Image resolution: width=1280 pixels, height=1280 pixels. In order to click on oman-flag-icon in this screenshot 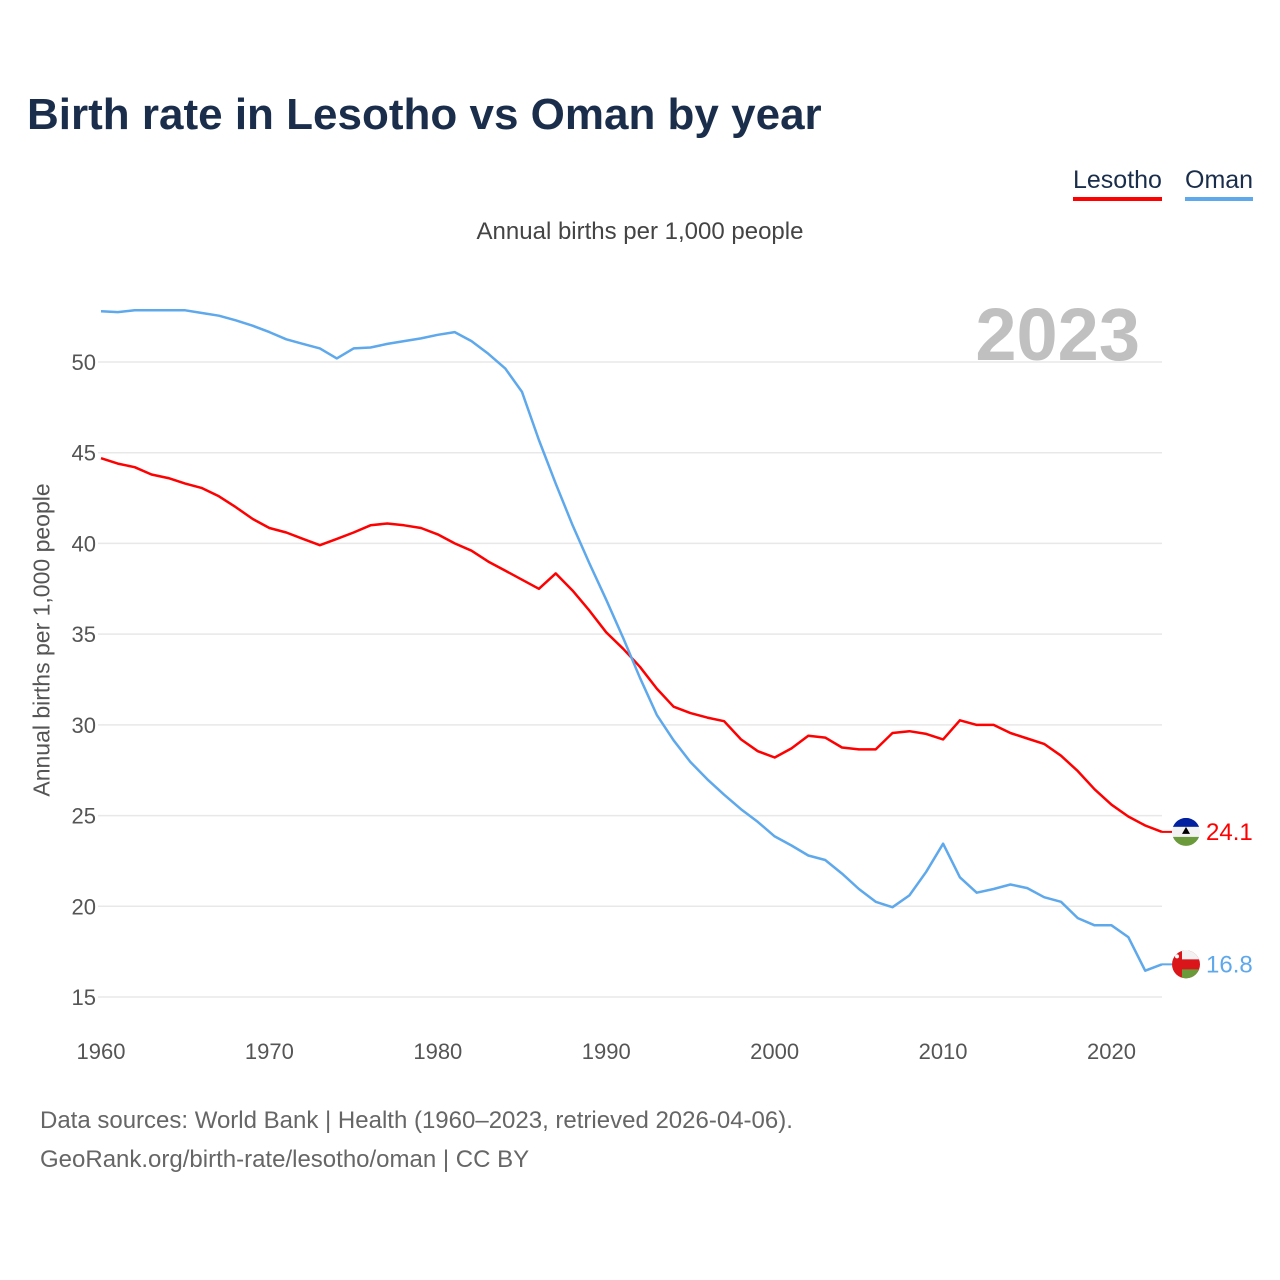, I will do `click(1186, 964)`.